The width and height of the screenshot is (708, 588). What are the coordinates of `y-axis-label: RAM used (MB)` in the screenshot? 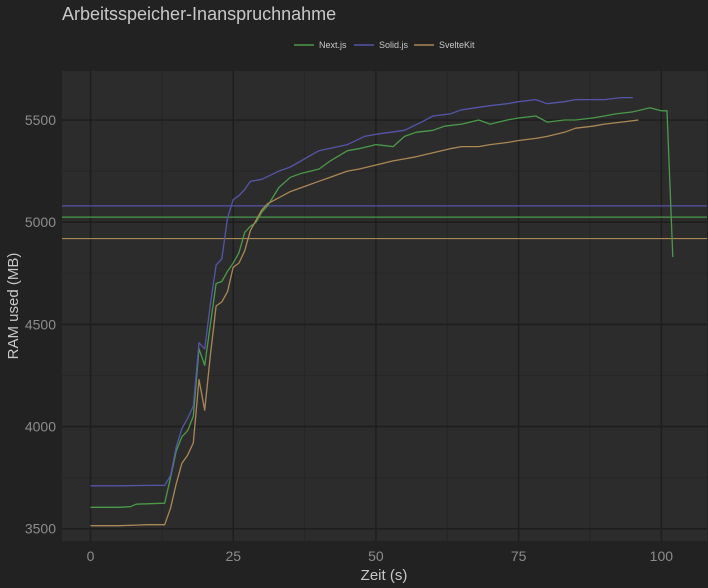 It's located at (13, 306).